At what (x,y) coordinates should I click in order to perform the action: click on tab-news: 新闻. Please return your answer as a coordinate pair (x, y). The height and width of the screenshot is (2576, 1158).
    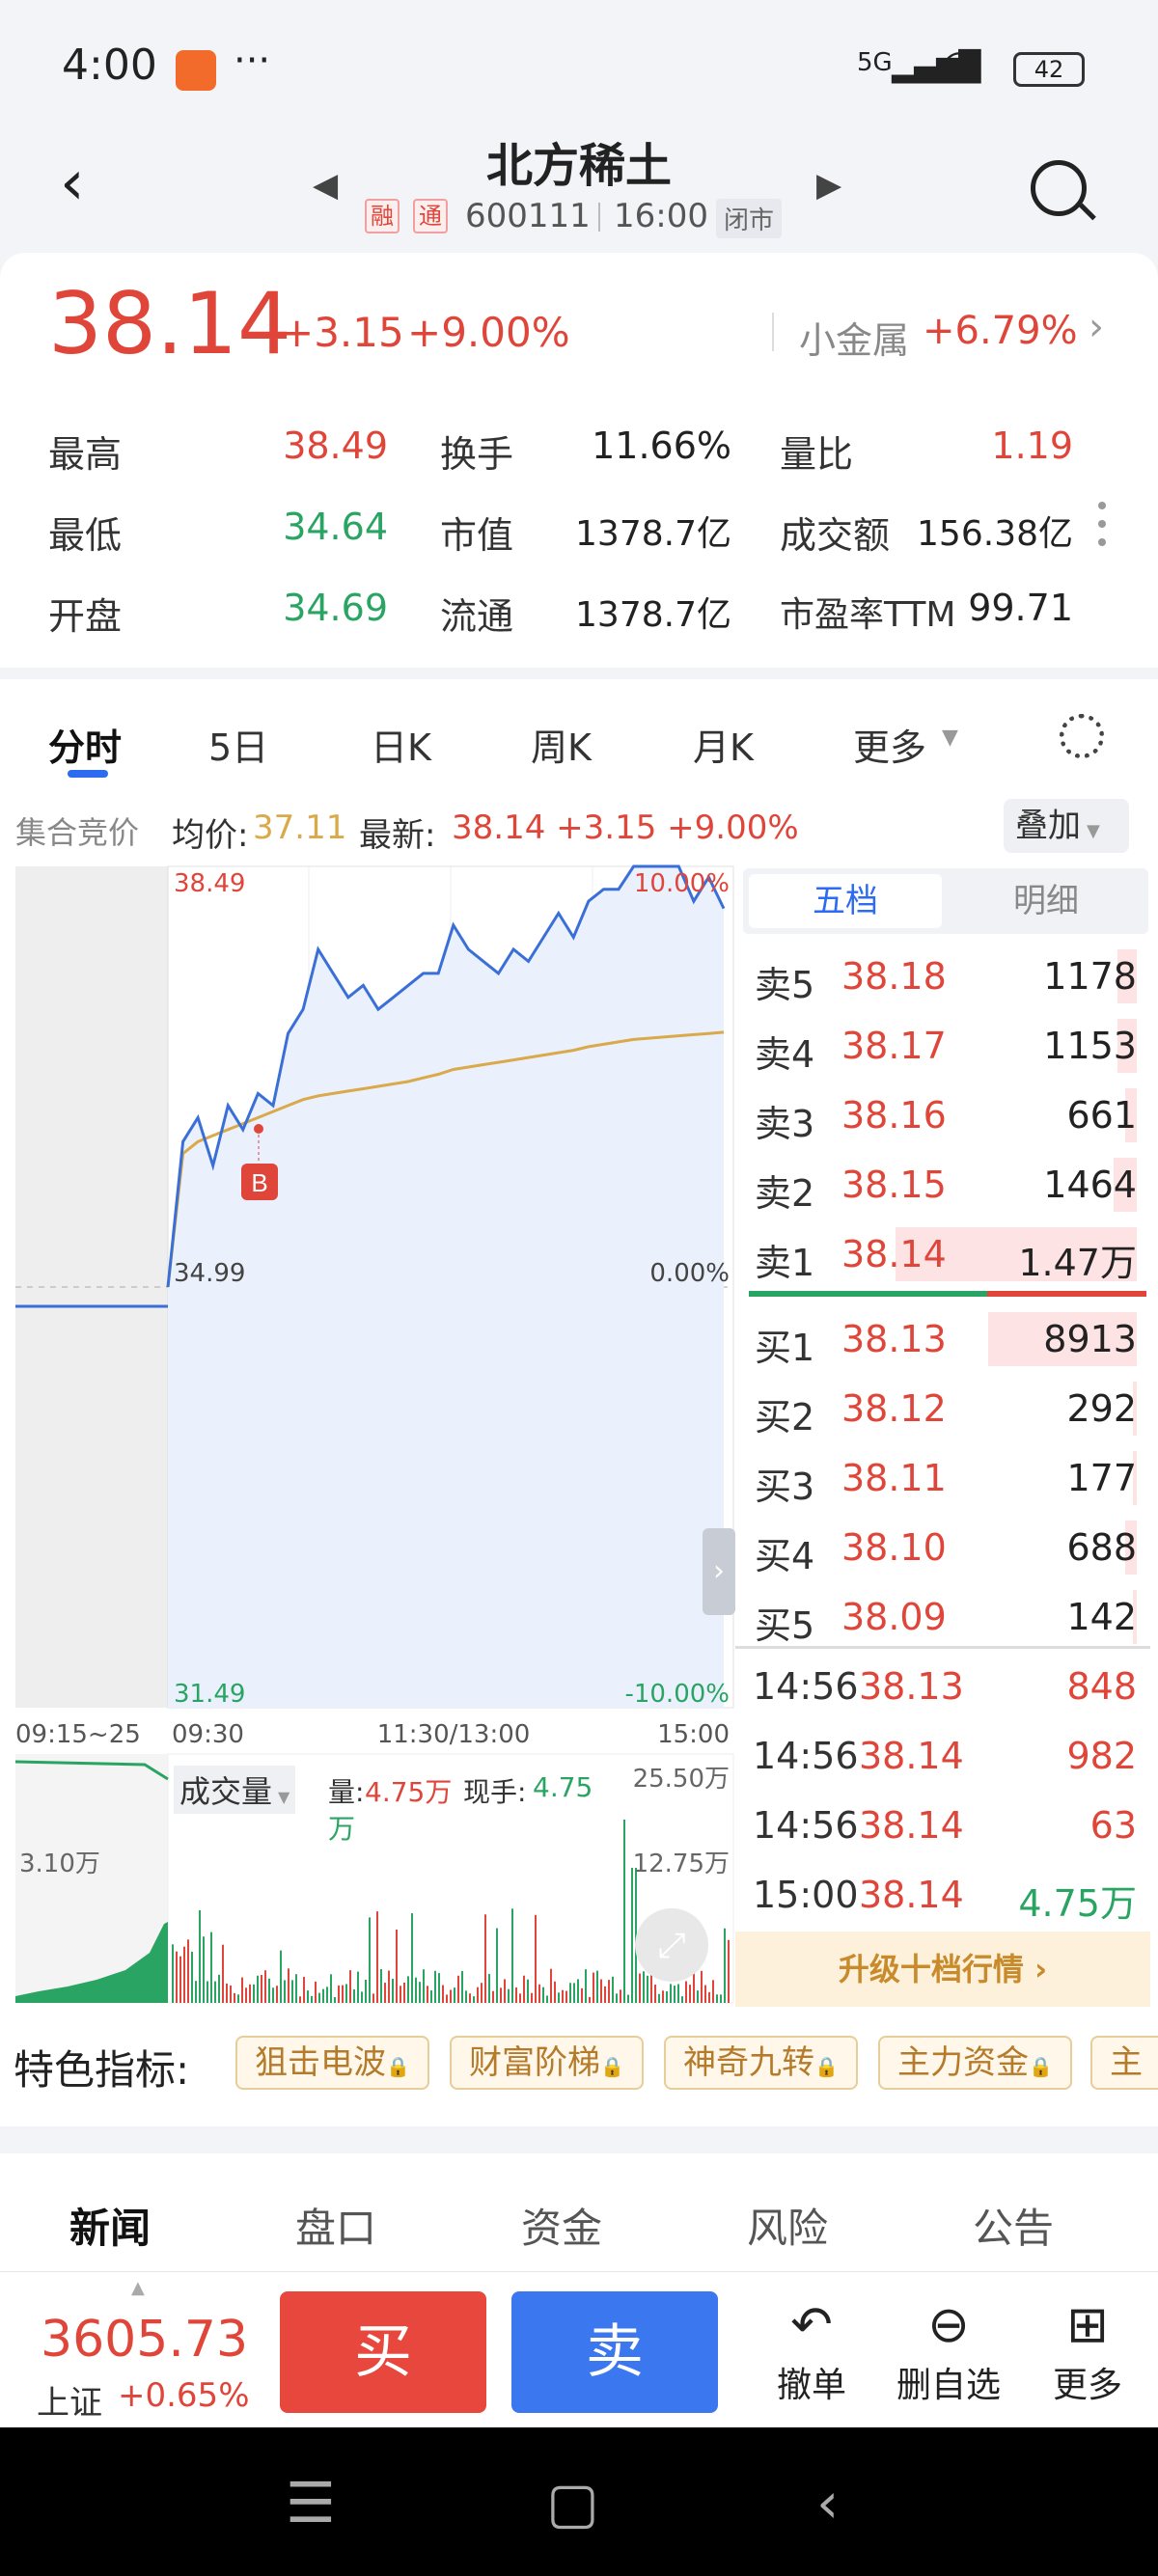
    Looking at the image, I should click on (110, 2228).